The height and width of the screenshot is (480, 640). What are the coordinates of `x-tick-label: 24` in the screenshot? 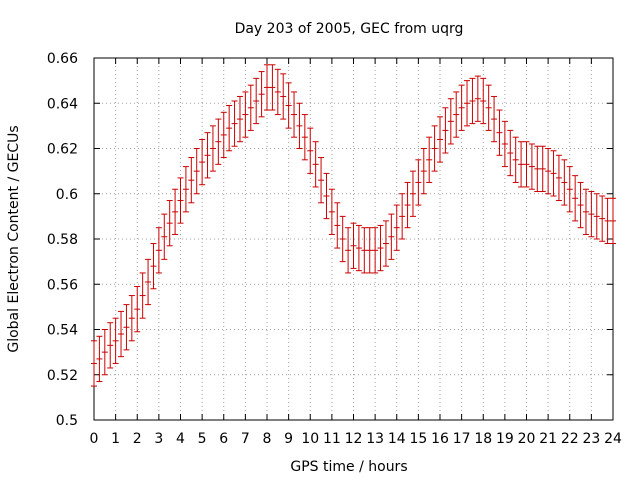 It's located at (613, 439).